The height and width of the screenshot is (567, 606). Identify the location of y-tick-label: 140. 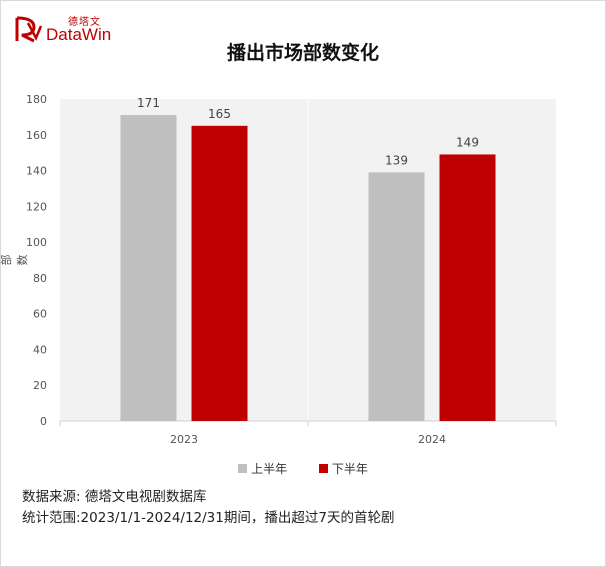
(36, 171).